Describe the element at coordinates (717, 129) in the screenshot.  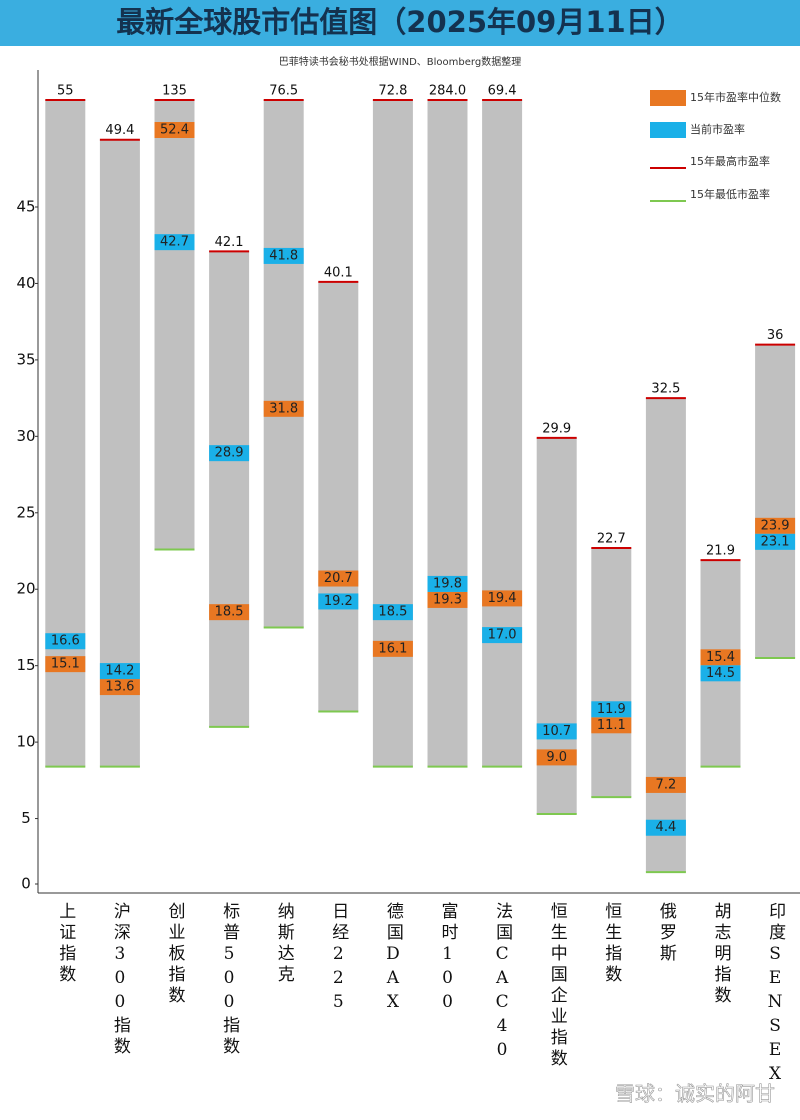
I see `legend-label: 当前市盈率` at that location.